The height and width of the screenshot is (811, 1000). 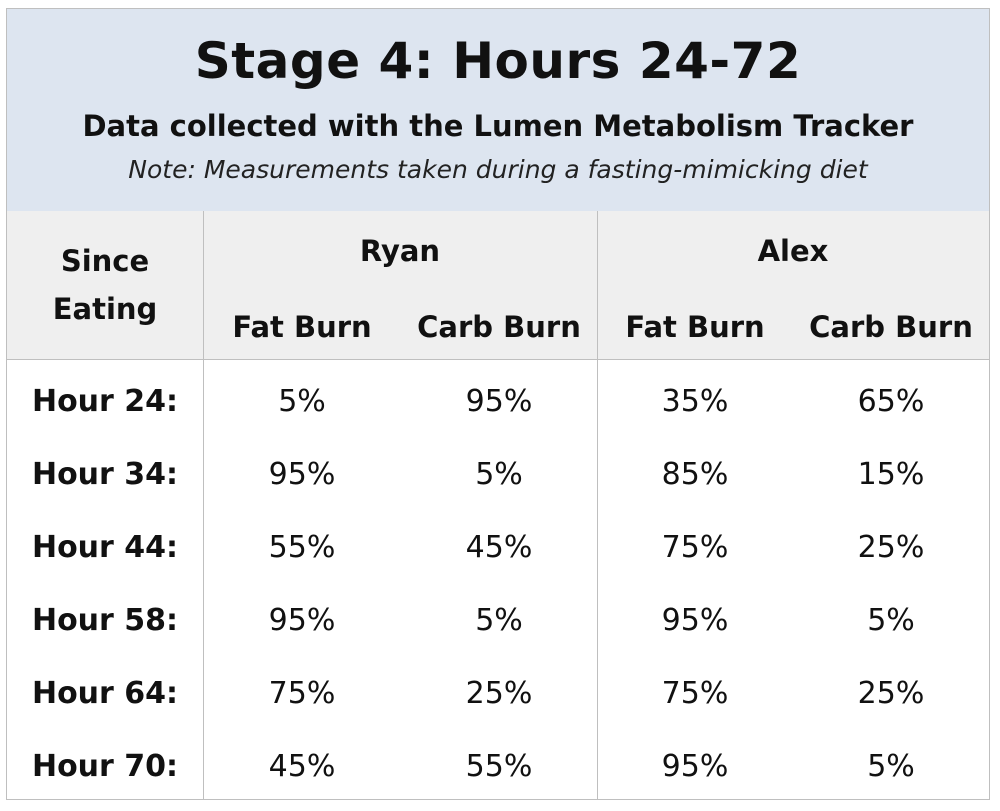 I want to click on alex-fat-burn-value: 85%, so click(x=695, y=474).